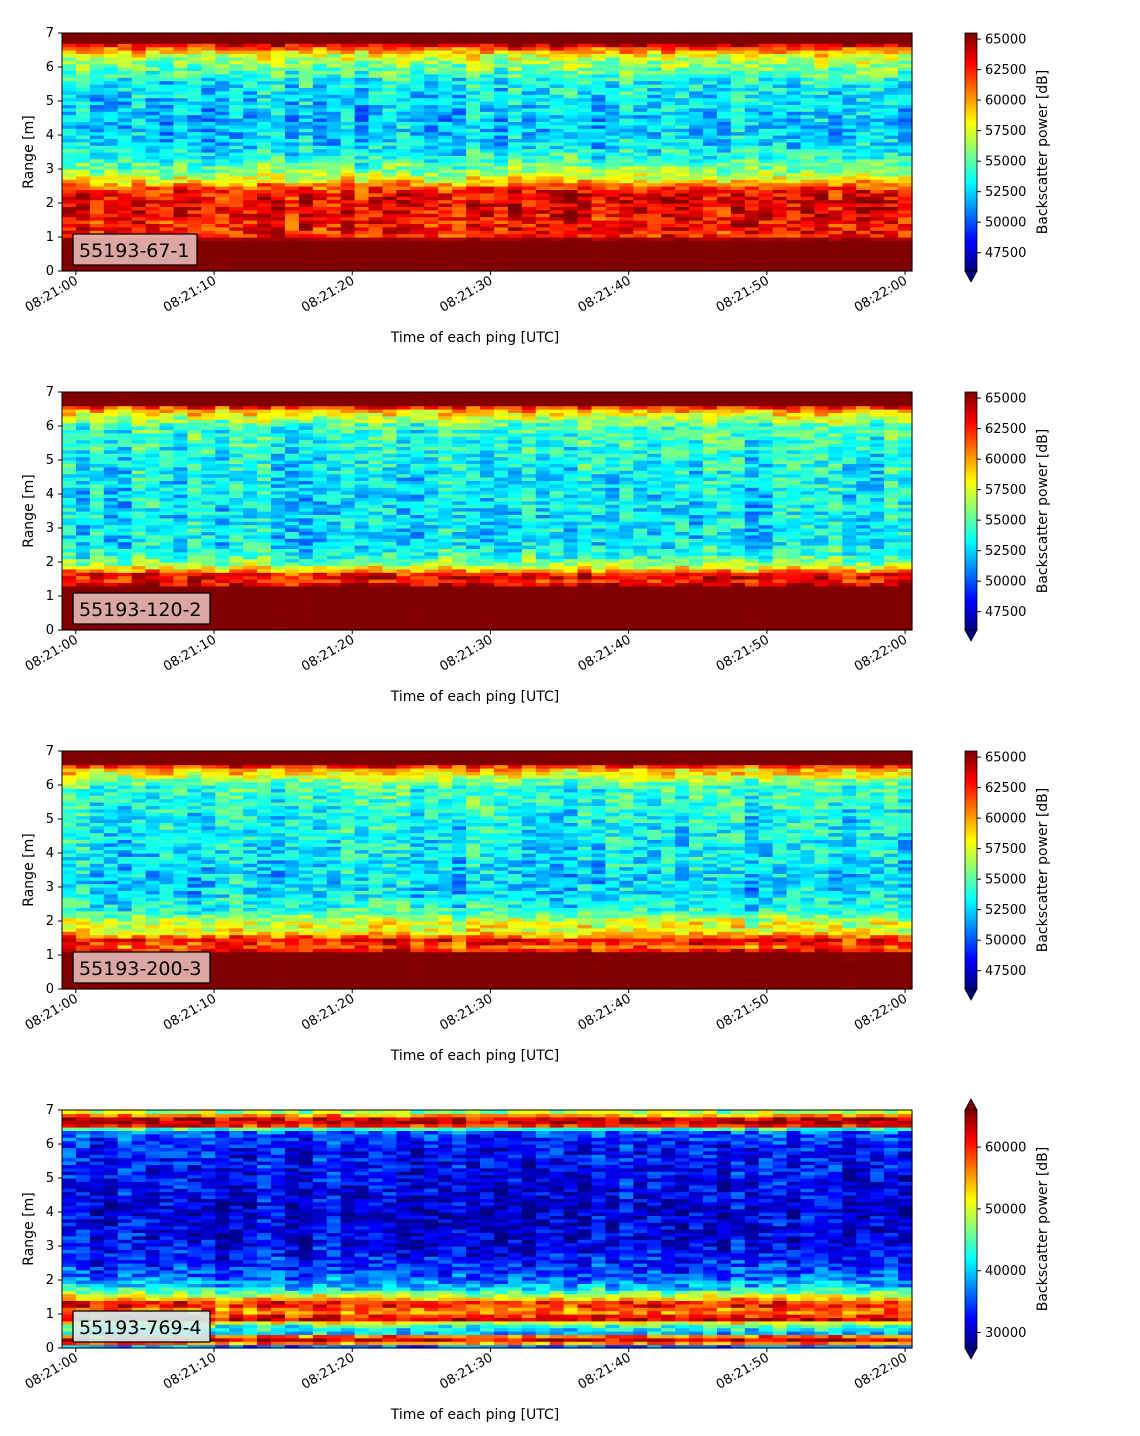 The width and height of the screenshot is (1140, 1436). Describe the element at coordinates (50, 101) in the screenshot. I see `y-tick-label: 5` at that location.